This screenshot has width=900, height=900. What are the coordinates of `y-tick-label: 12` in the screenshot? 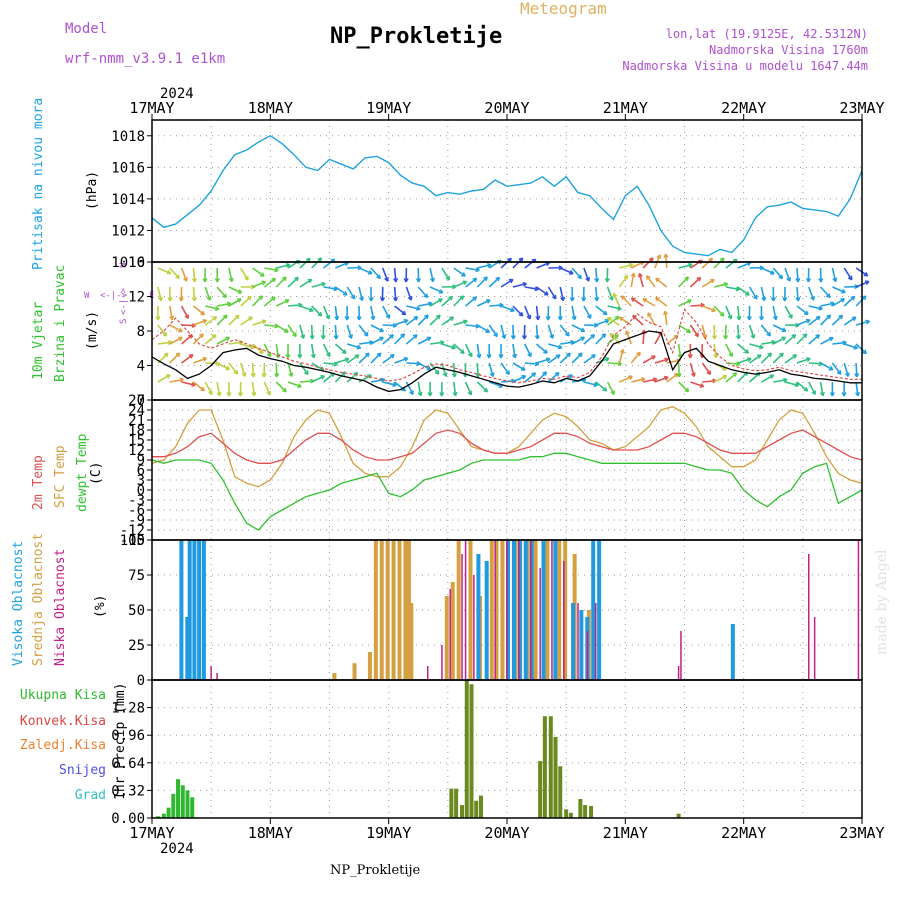 It's located at (136, 298).